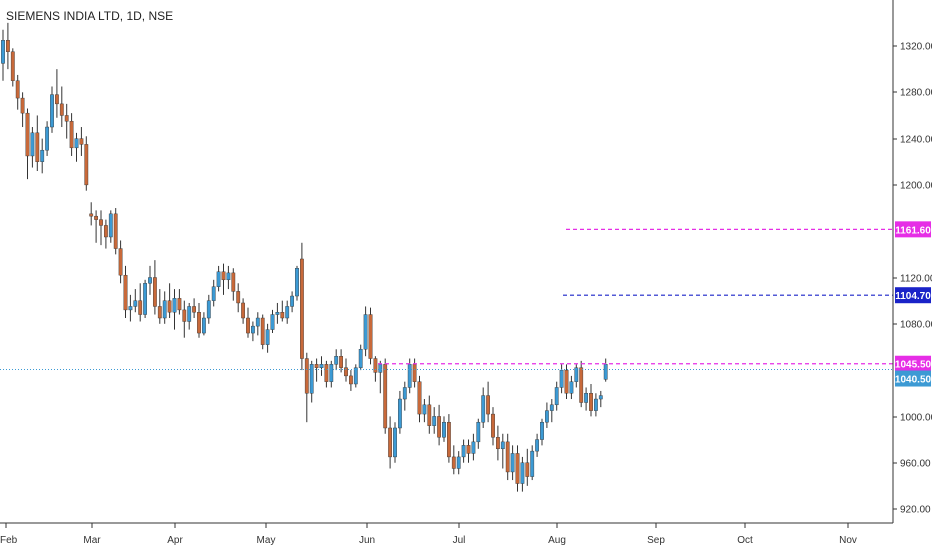 This screenshot has width=932, height=550. Describe the element at coordinates (915, 464) in the screenshot. I see `y-tick-label: 960.00` at that location.